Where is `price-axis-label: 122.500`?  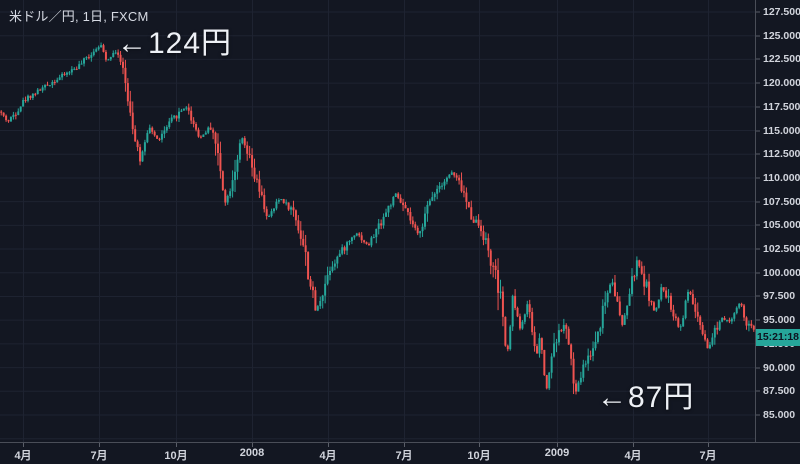 price-axis-label: 122.500 is located at coordinates (781, 59).